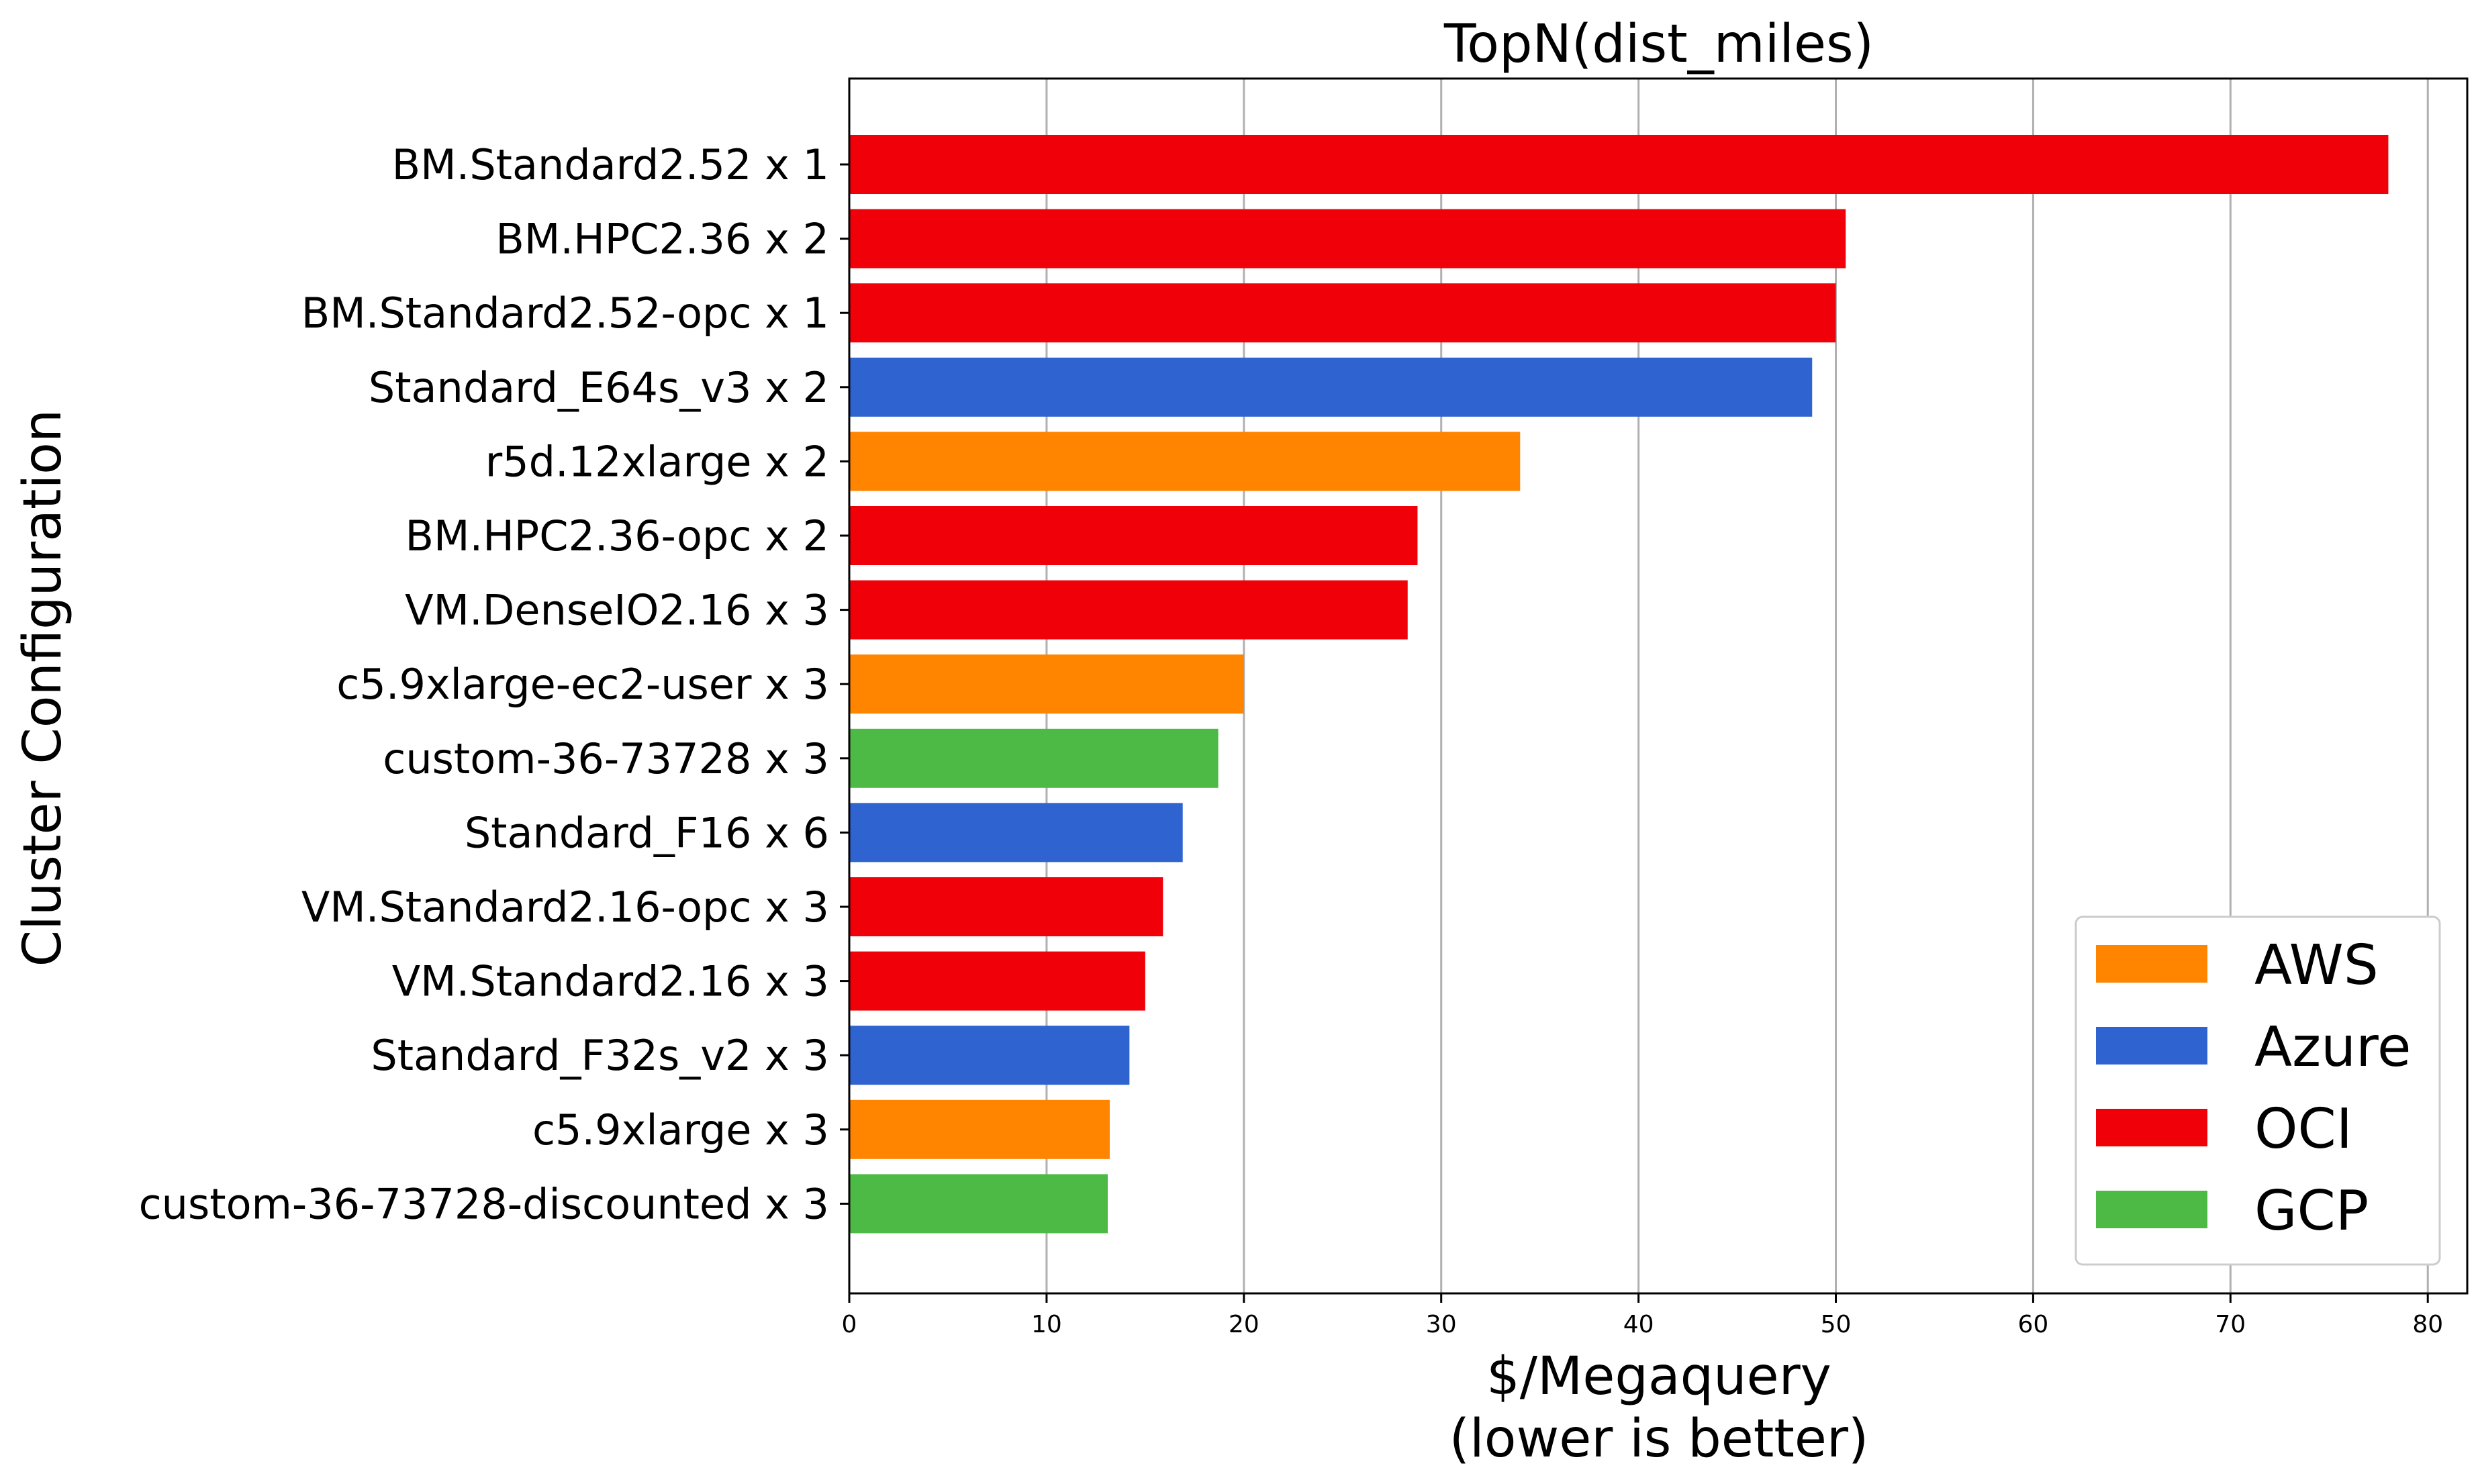 The image size is (2480, 1484). What do you see at coordinates (610, 165) in the screenshot?
I see `category-label: BM.Standard2.52 x 1` at bounding box center [610, 165].